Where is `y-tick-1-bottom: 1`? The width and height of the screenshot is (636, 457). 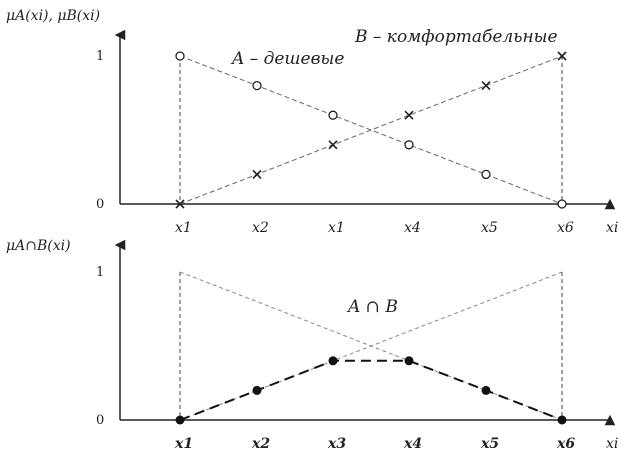
y-tick-1-bottom: 1 is located at coordinates (100, 272).